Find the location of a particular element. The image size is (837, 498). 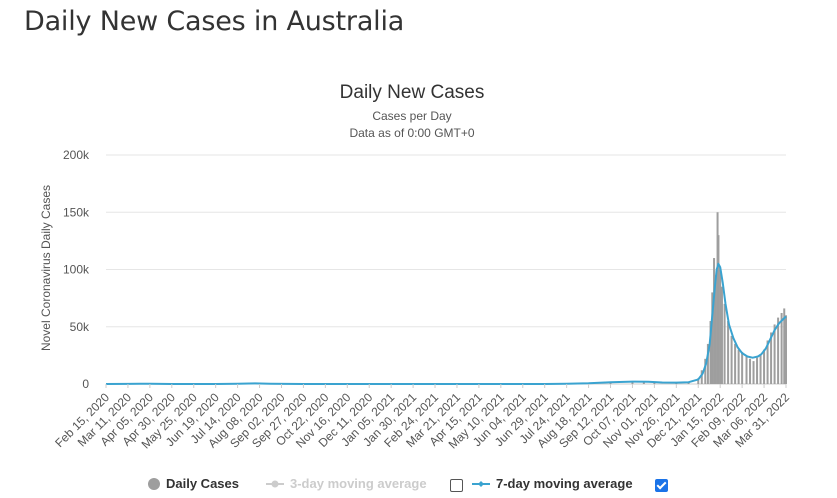

legend-item-7day-average: 7-day moving average is located at coordinates (552, 483).